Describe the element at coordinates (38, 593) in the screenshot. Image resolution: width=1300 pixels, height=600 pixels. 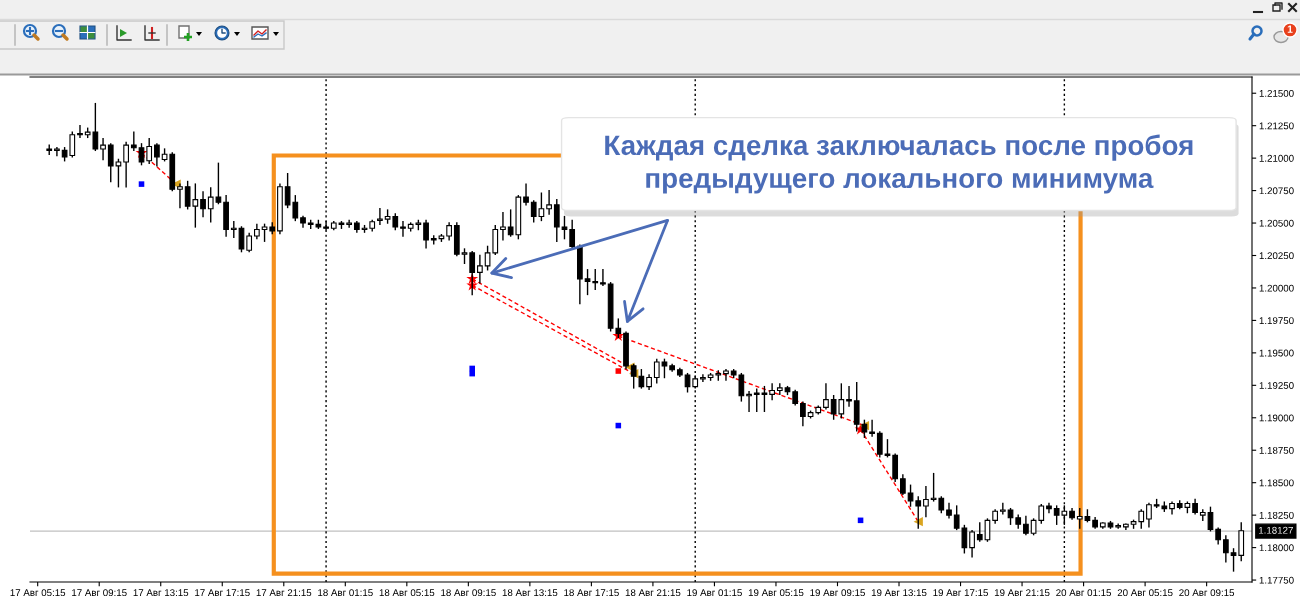
I see `x-tick-label: 17 Авг 05:15` at that location.